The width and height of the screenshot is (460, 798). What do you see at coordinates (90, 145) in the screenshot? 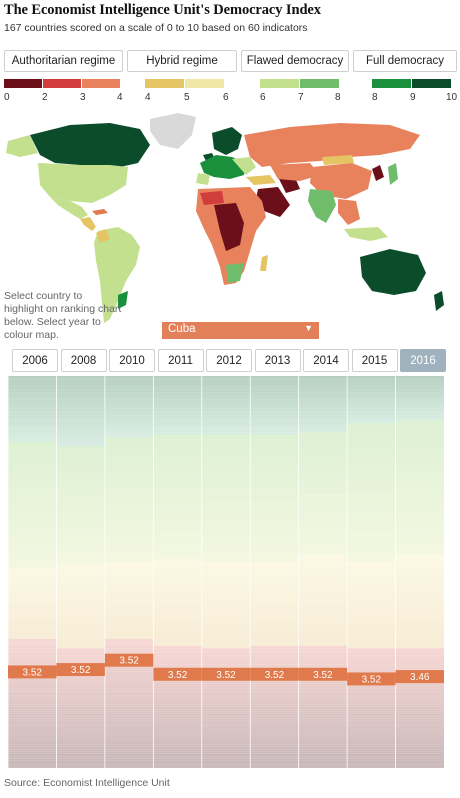
I see `map-canada` at bounding box center [90, 145].